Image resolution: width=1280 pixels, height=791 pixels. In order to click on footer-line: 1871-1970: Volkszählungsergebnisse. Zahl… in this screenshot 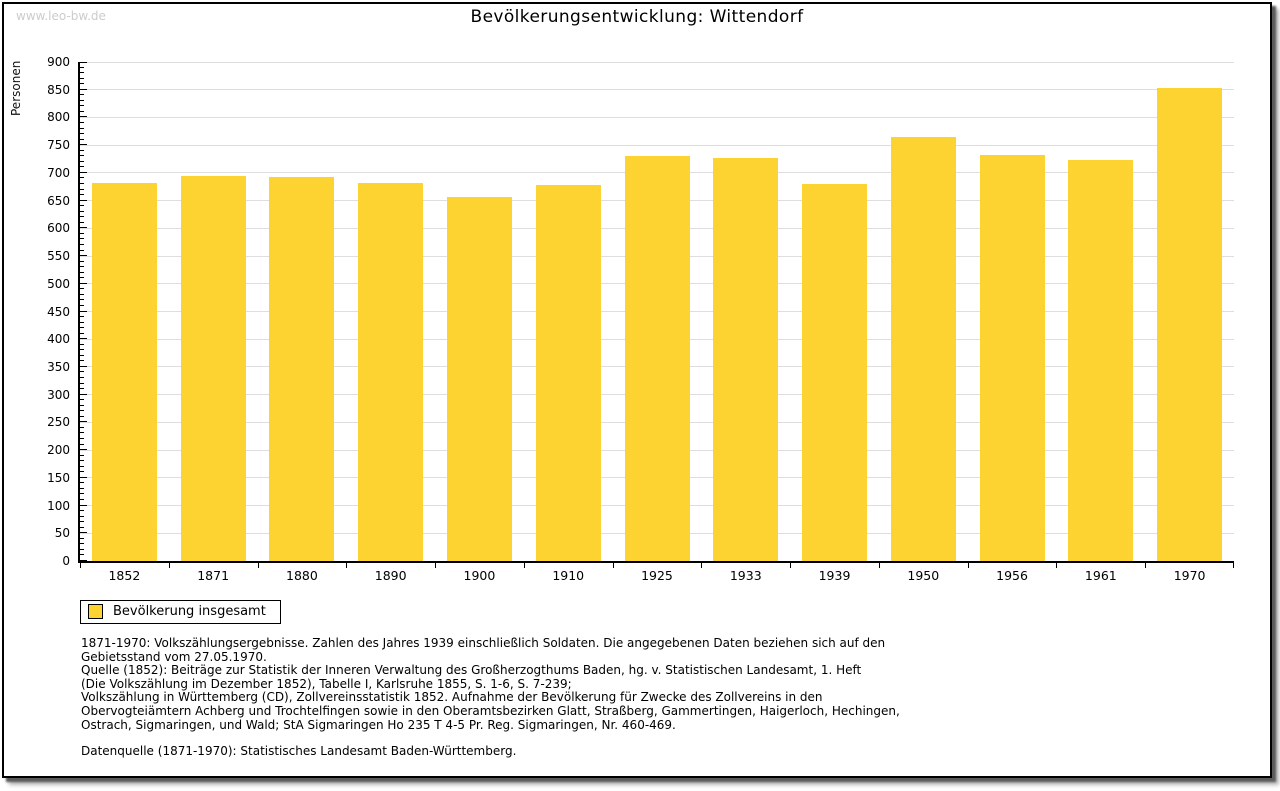, I will do `click(483, 643)`.